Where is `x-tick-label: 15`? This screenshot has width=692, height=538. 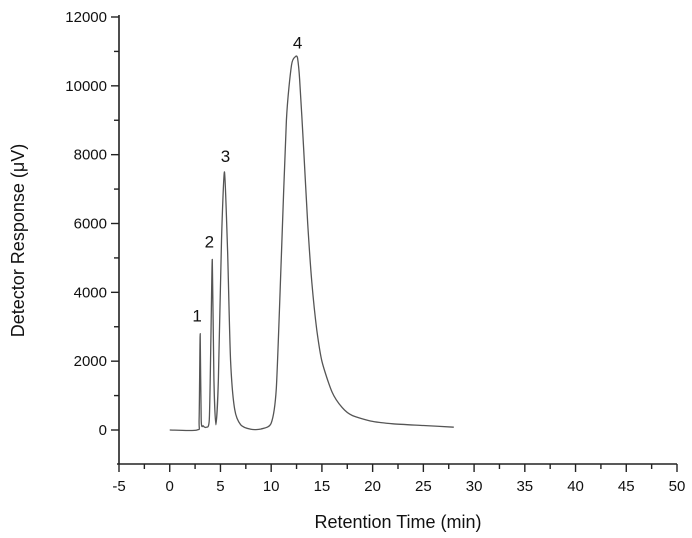
x-tick-label: 15 is located at coordinates (322, 486).